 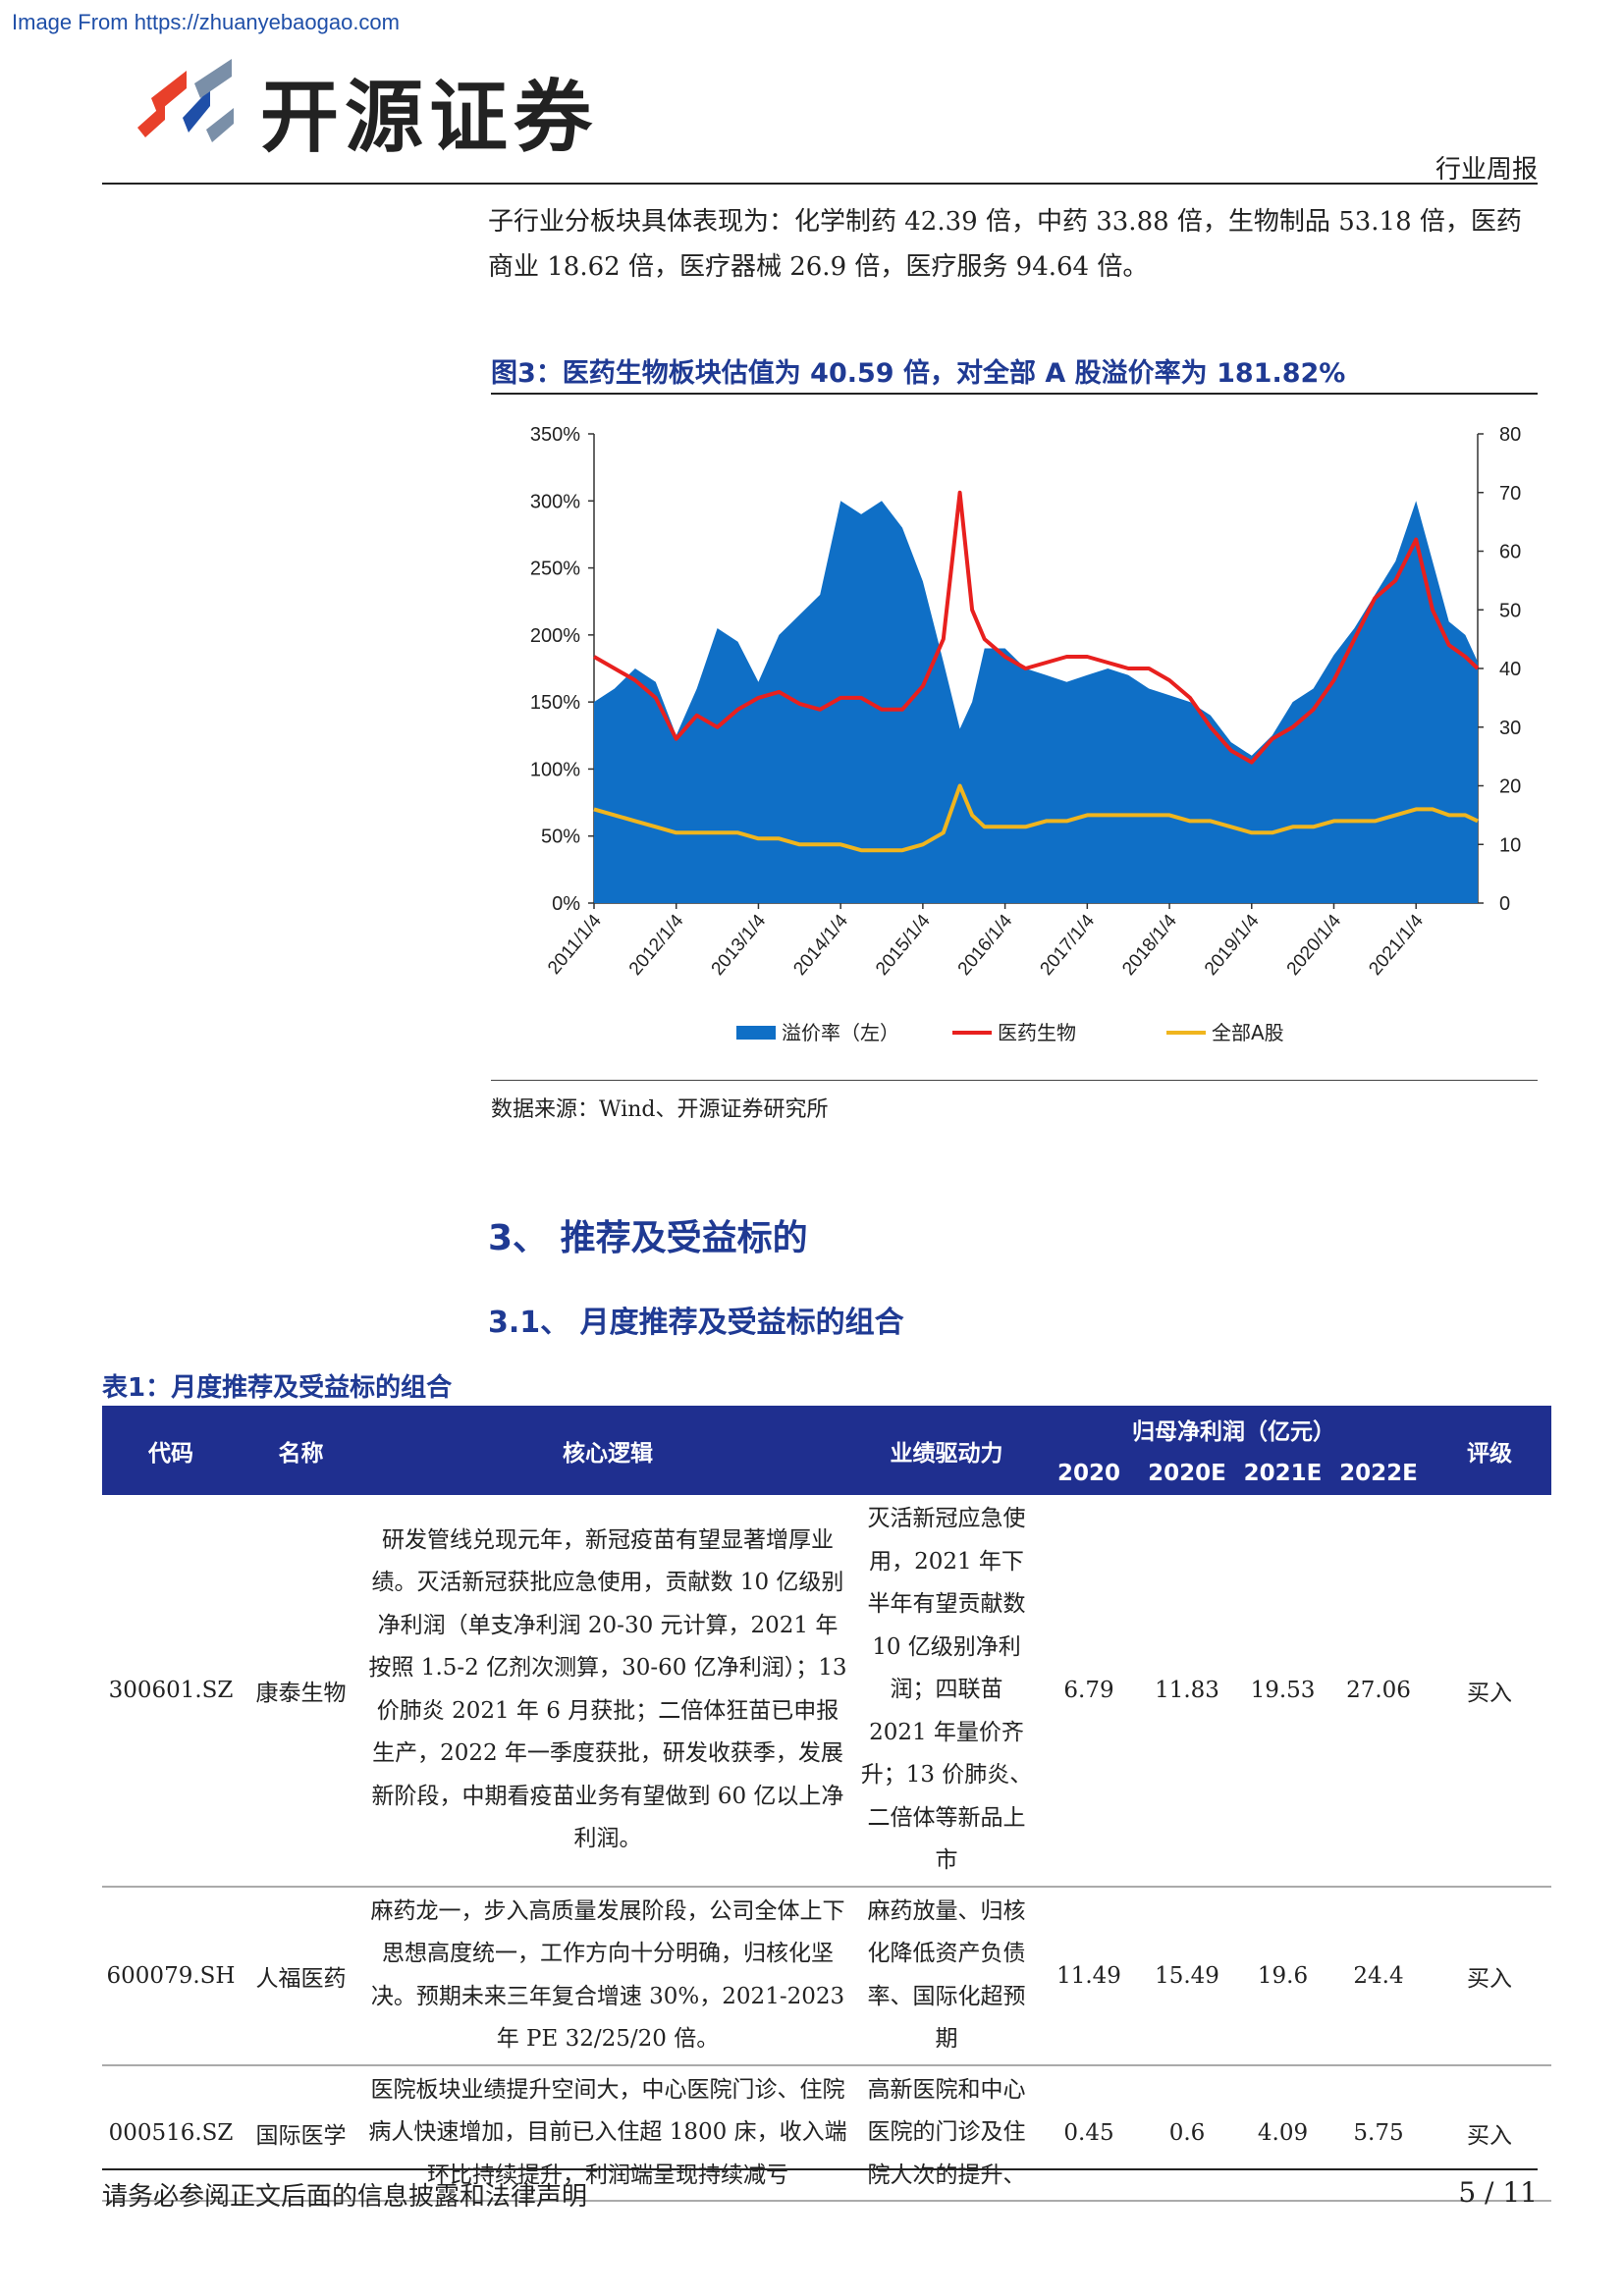 What do you see at coordinates (301, 1976) in the screenshot?
I see `cell-name: 人福医药` at bounding box center [301, 1976].